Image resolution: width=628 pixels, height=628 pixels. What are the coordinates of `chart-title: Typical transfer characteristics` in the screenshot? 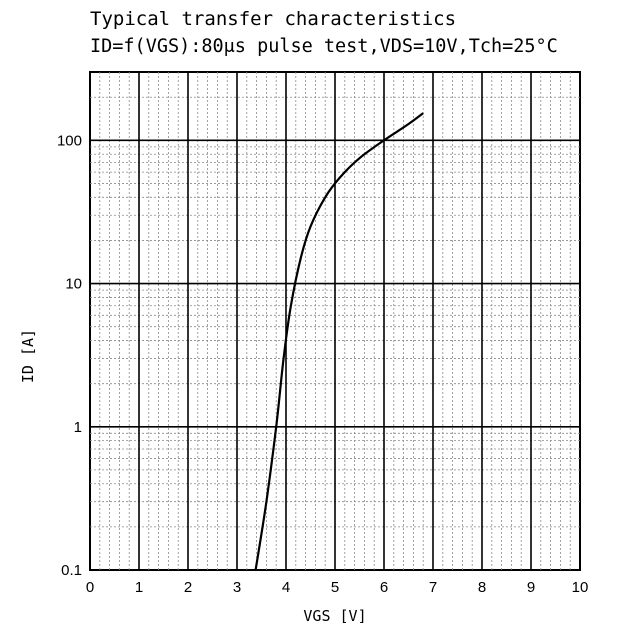 It's located at (273, 19).